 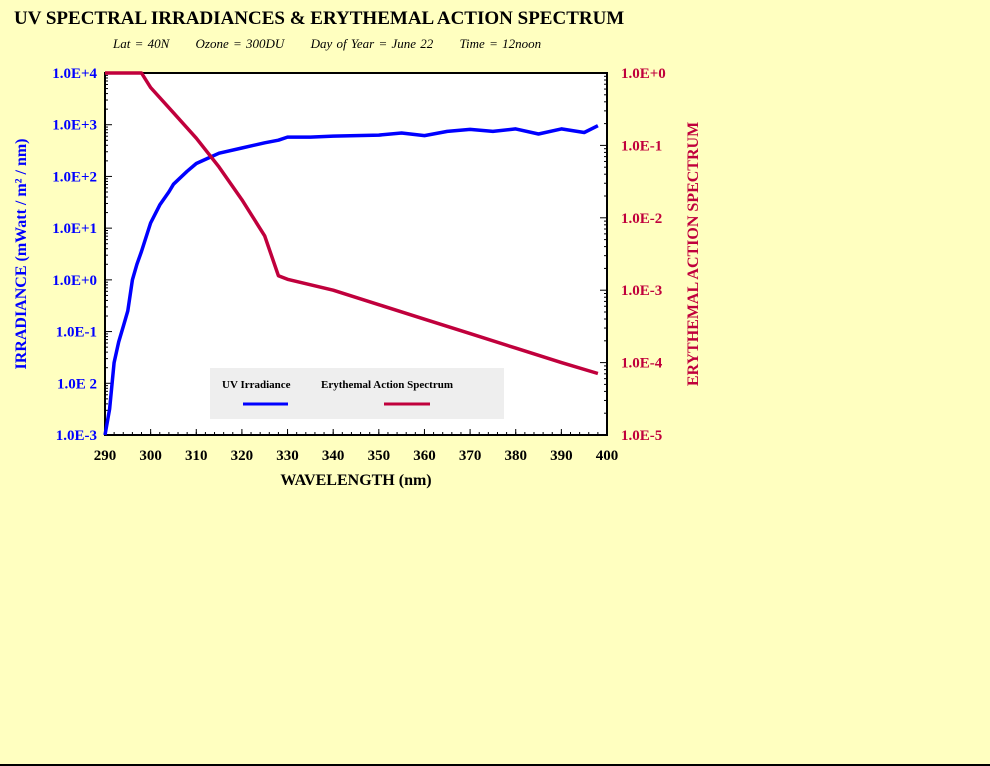 What do you see at coordinates (21, 253) in the screenshot?
I see `y-axis-label-left: IRRADIANCE (mWatt / m² / nm)` at bounding box center [21, 253].